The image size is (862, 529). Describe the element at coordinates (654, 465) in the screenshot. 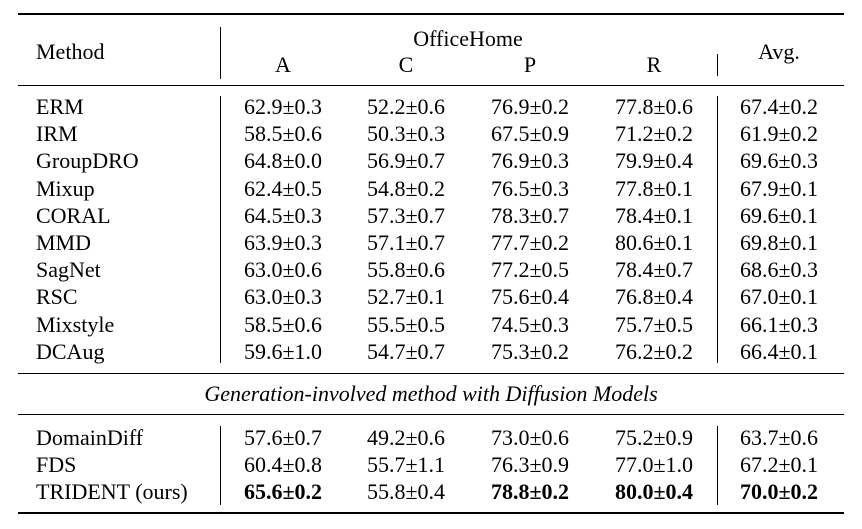

I see `score-cell: 77.0±1.0` at that location.